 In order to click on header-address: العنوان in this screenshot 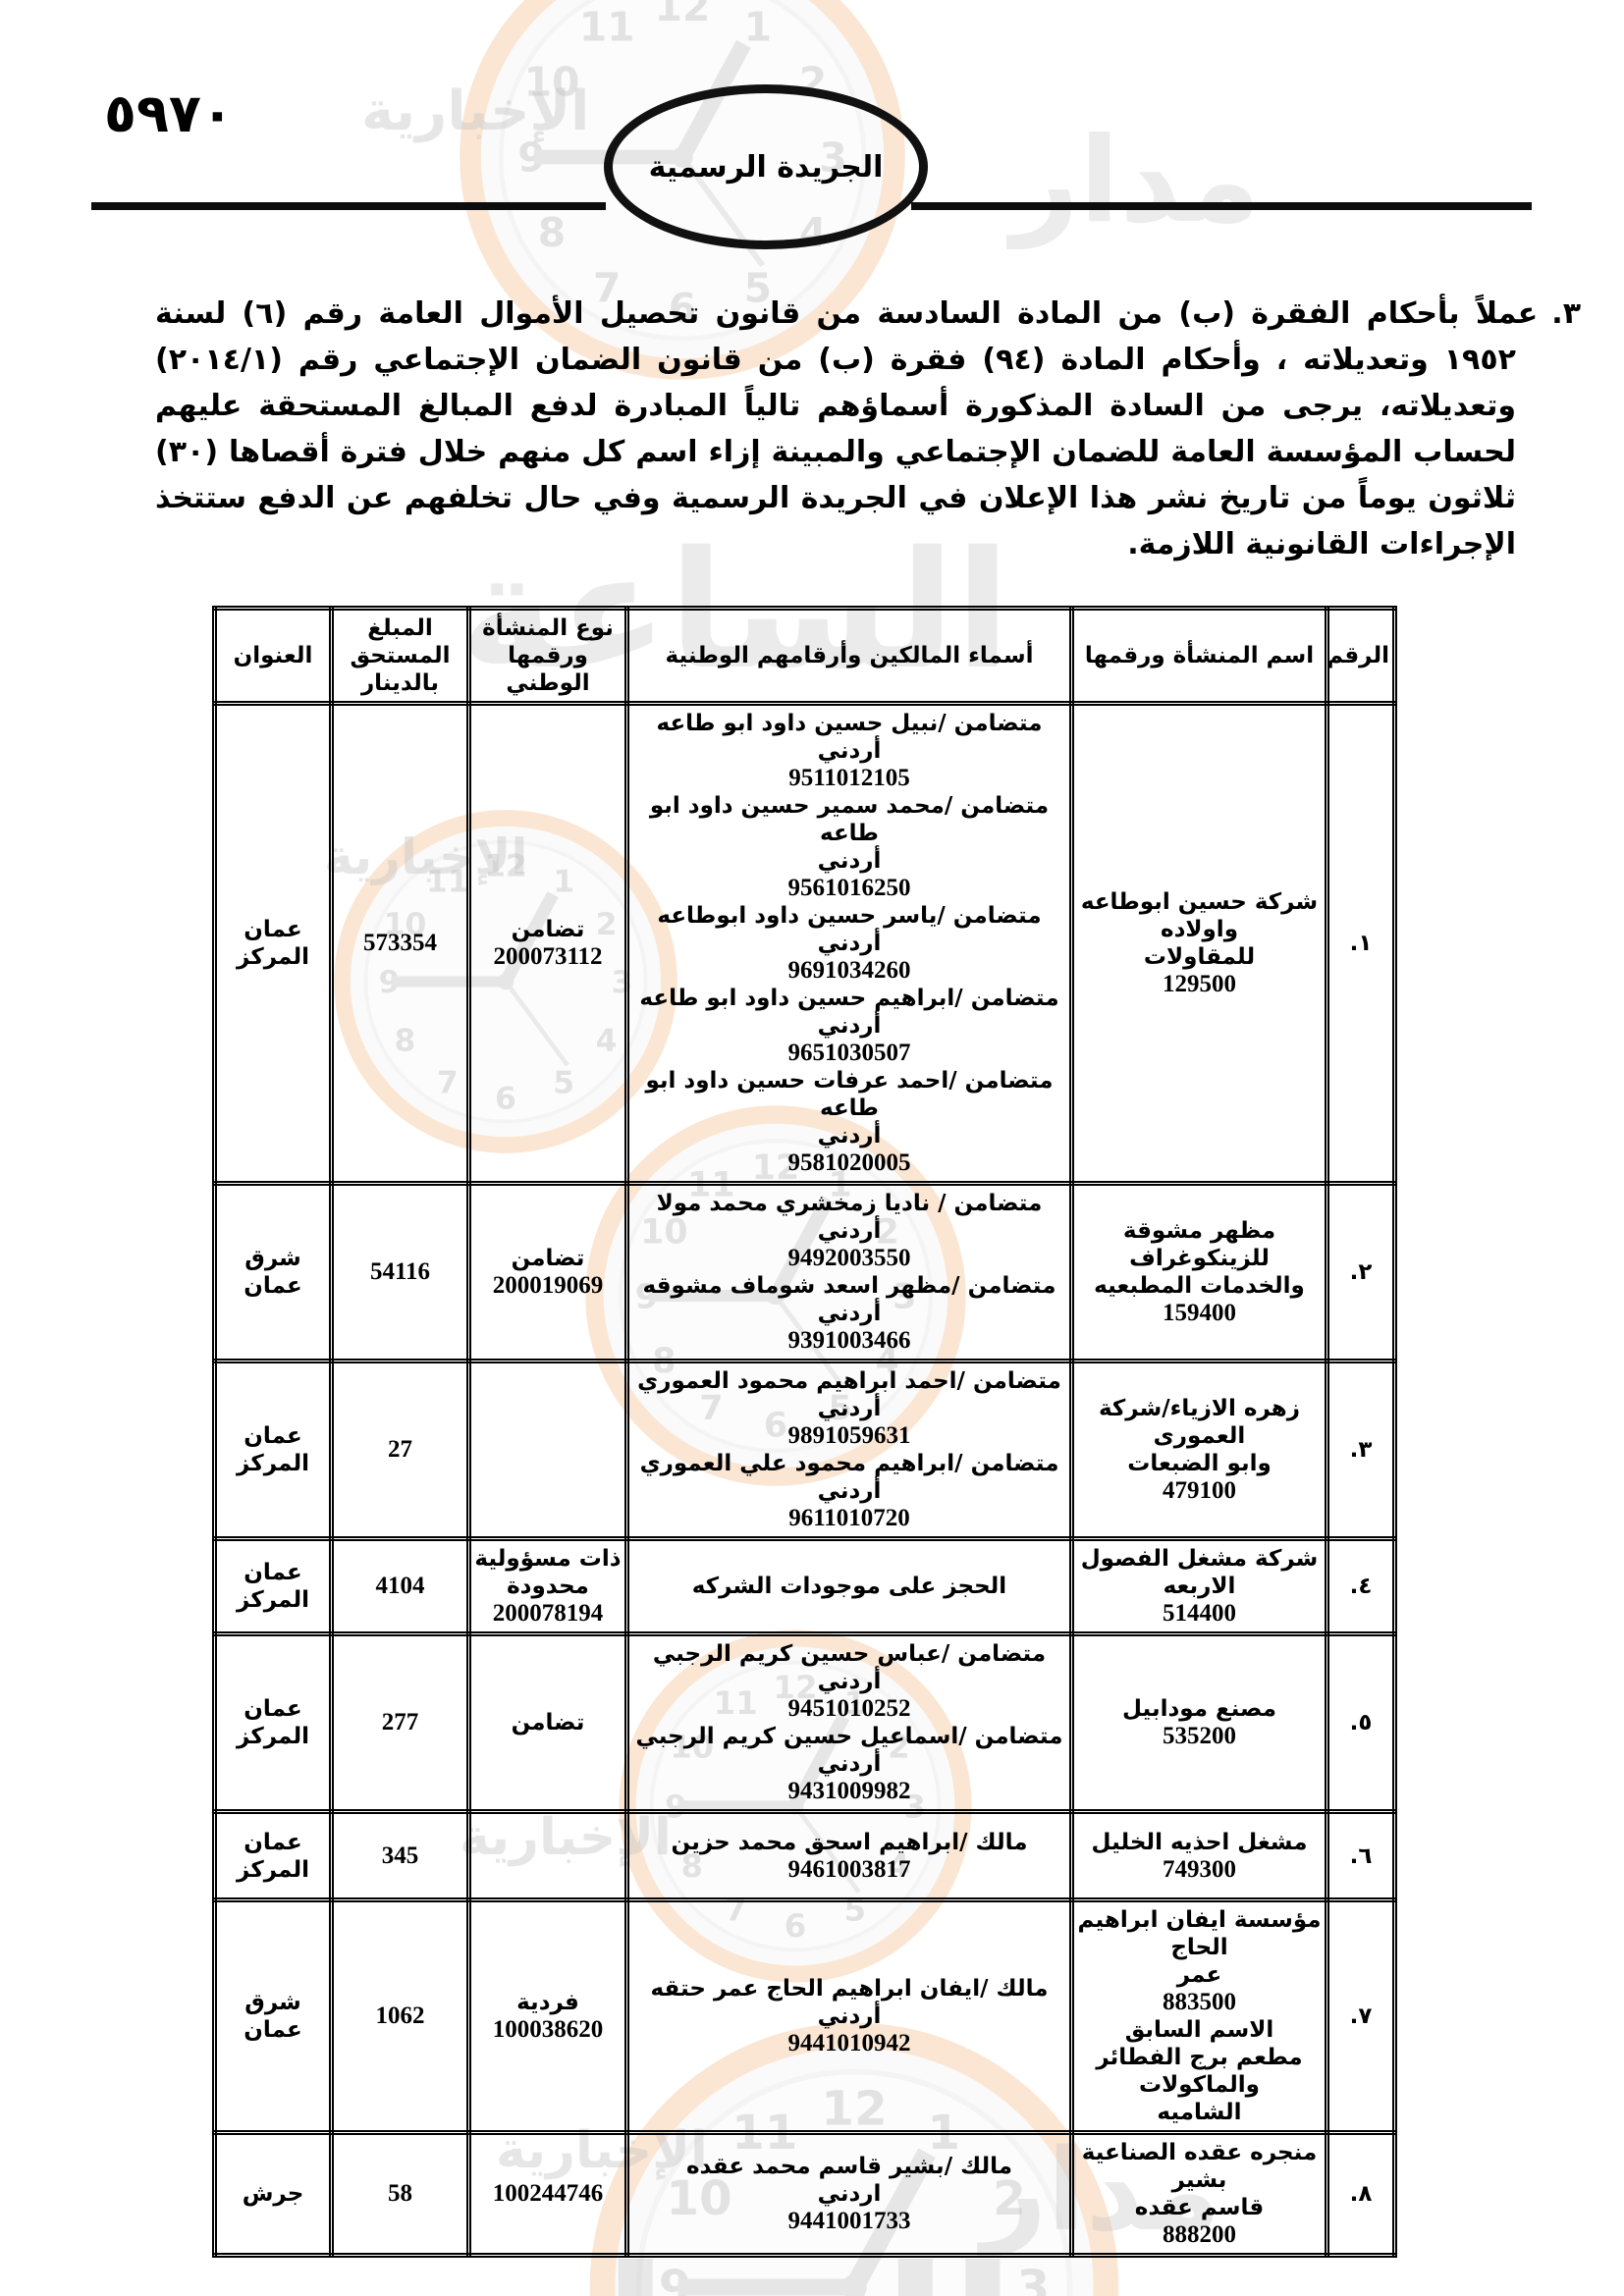, I will do `click(273, 656)`.